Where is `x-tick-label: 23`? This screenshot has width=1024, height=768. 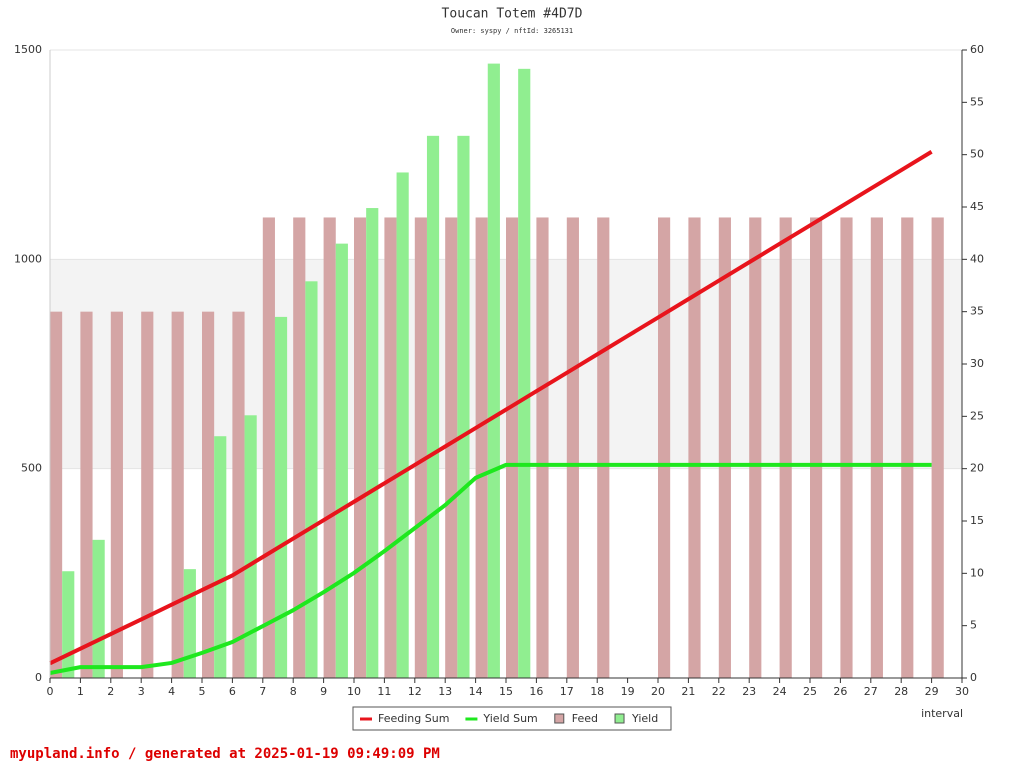 x-tick-label: 23 is located at coordinates (749, 691).